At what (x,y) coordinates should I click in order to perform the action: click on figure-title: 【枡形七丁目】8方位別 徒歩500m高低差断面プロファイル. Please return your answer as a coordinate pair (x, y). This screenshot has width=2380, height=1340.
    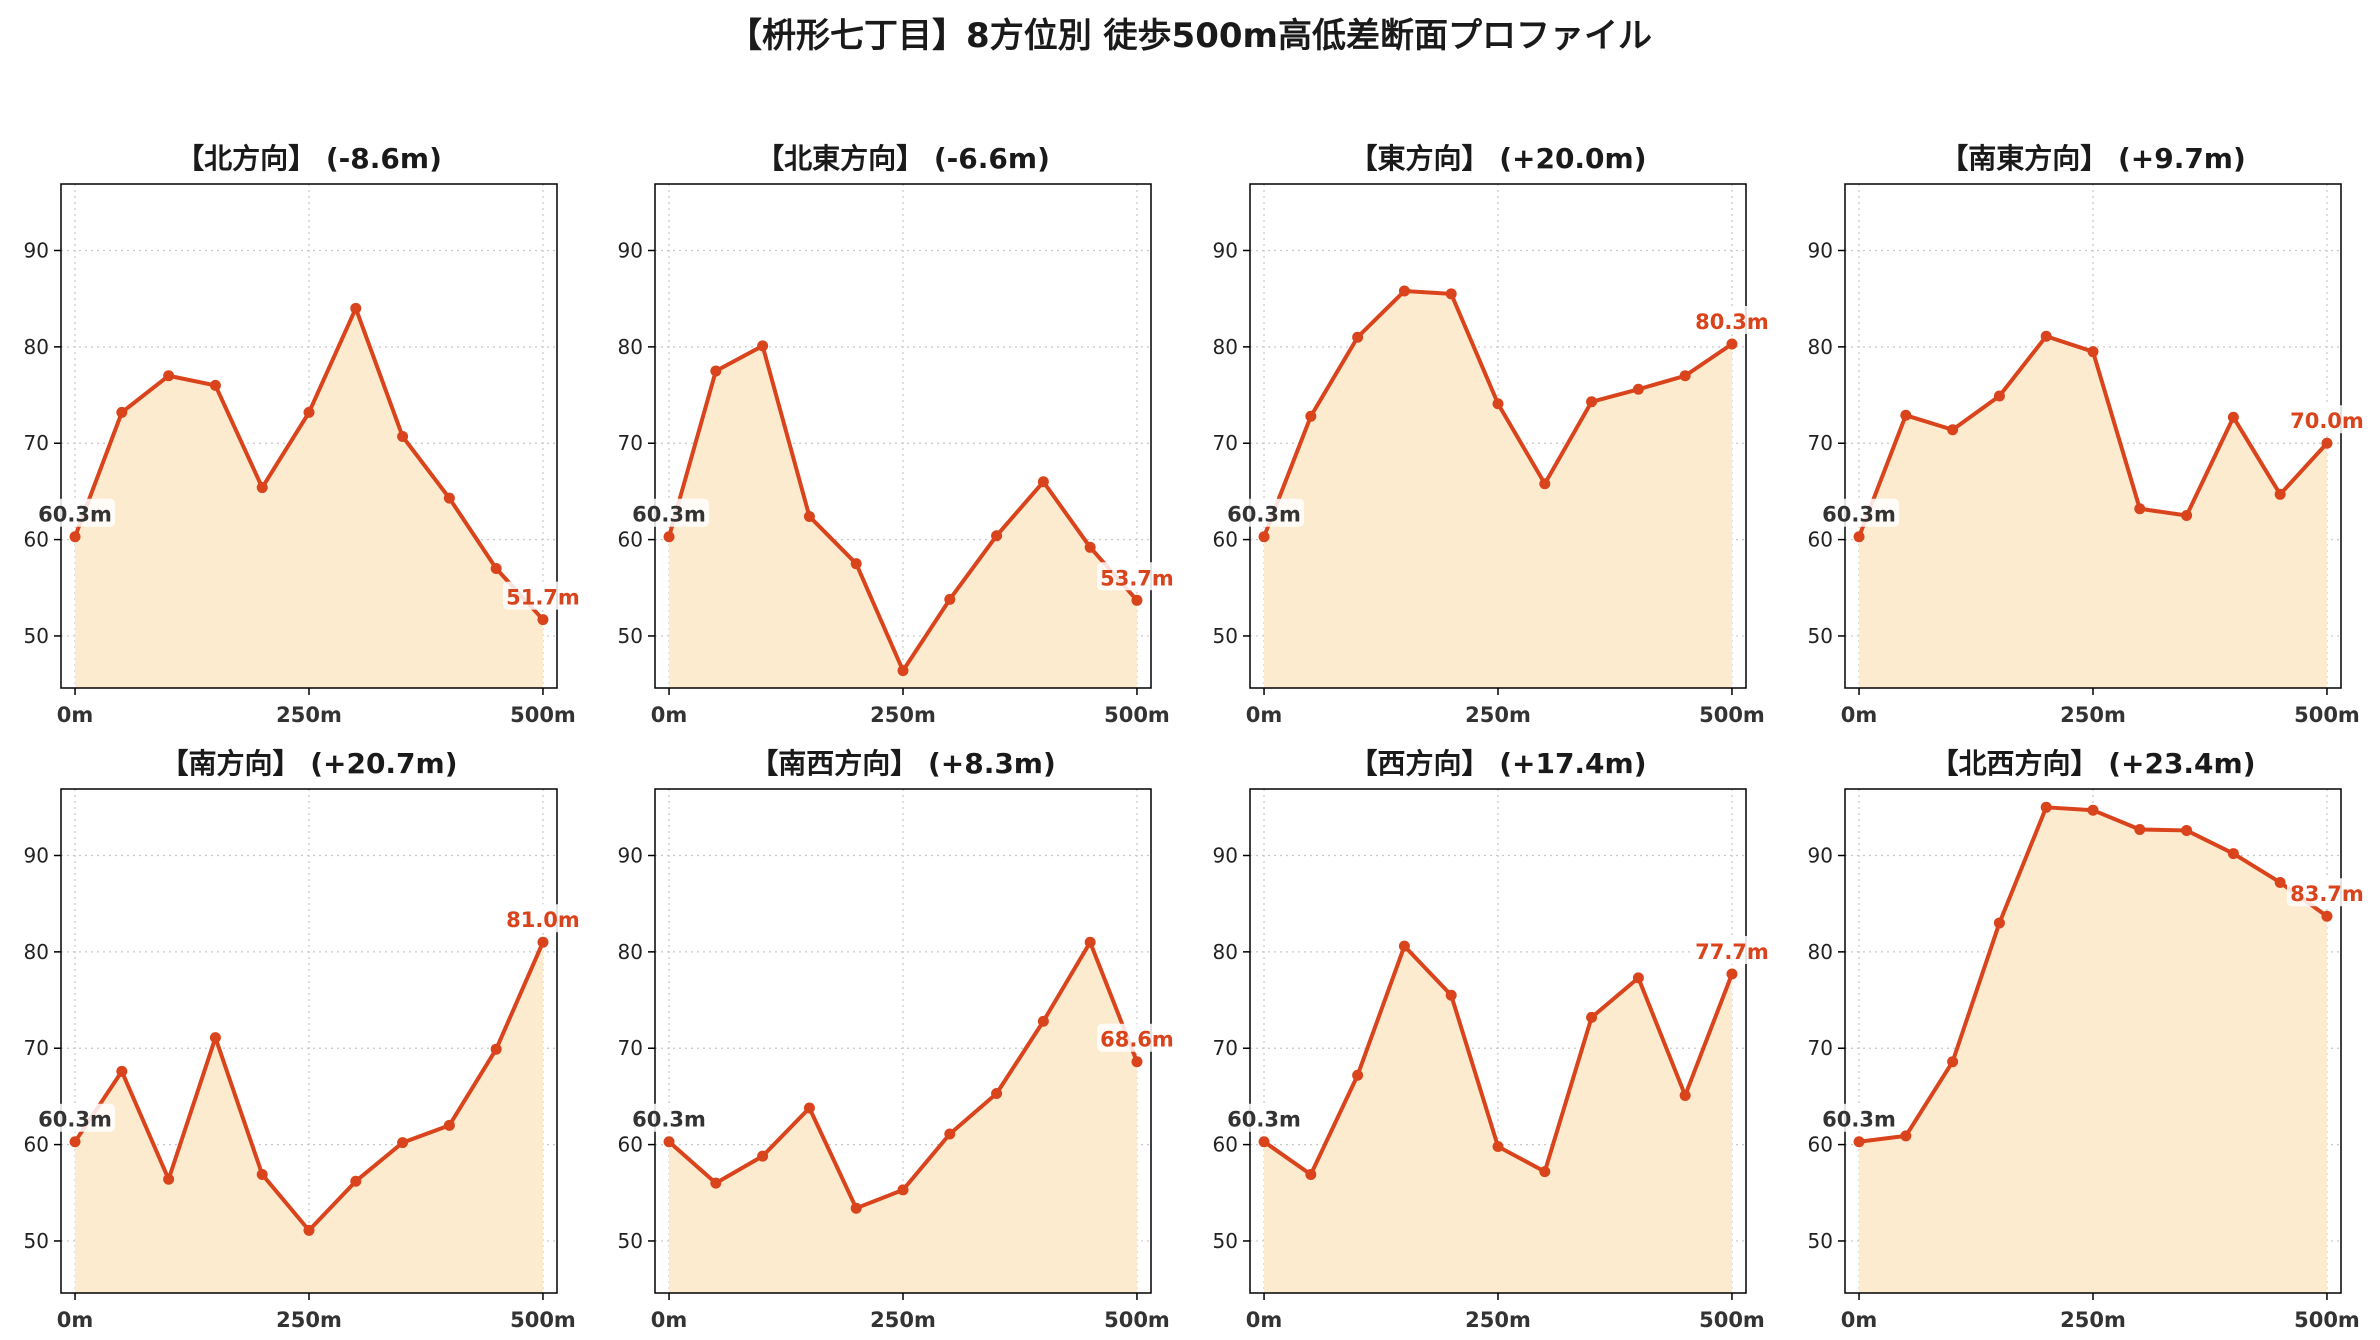
    Looking at the image, I should click on (1190, 36).